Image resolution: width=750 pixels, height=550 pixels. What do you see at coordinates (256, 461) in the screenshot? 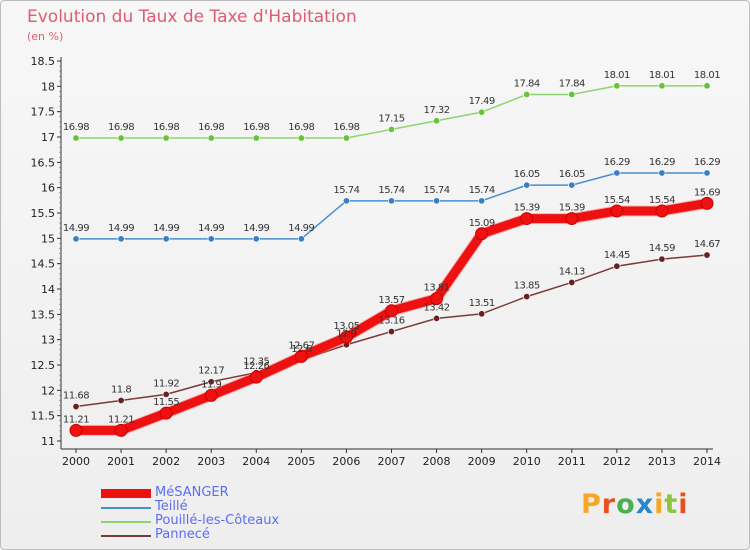
I see `x-tick-label: 2004` at bounding box center [256, 461].